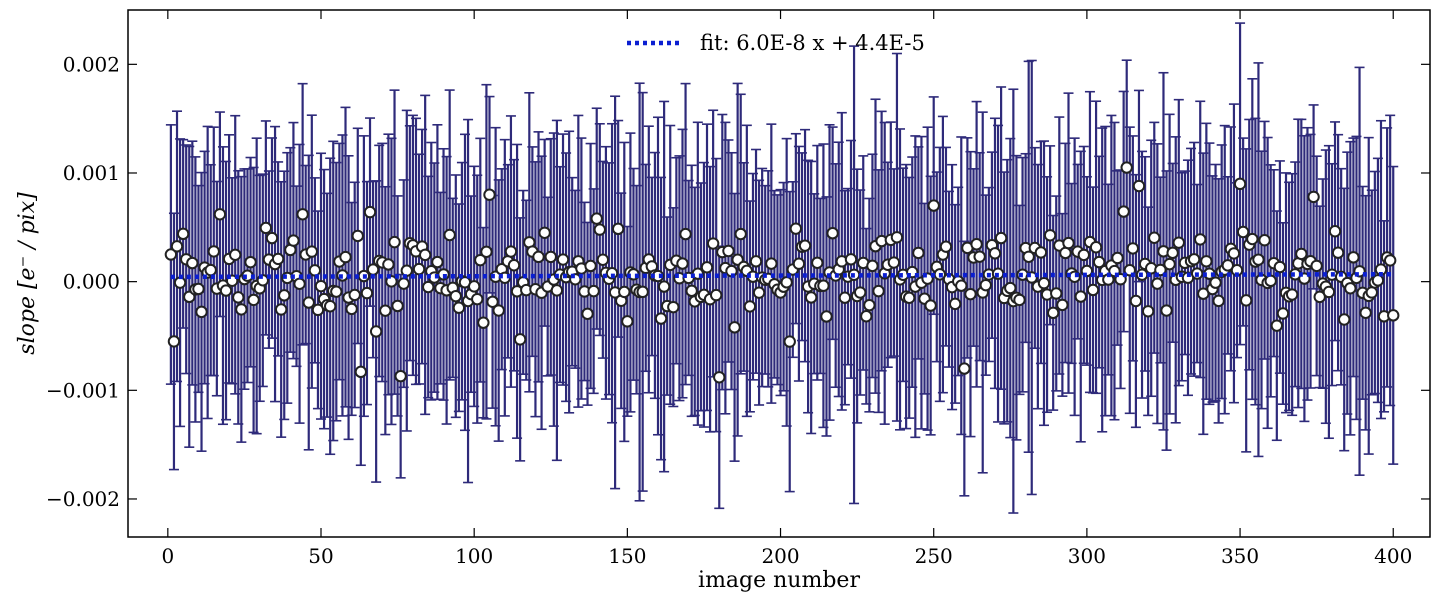 The height and width of the screenshot is (599, 1444). What do you see at coordinates (91, 173) in the screenshot?
I see `y-tick-label: 0.001` at bounding box center [91, 173].